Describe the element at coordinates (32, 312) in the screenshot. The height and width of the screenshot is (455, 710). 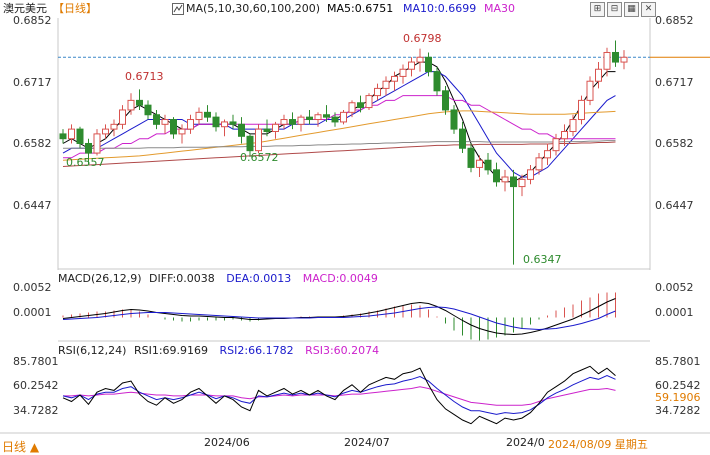
I see `macd-tick-left: 0.0001` at that location.